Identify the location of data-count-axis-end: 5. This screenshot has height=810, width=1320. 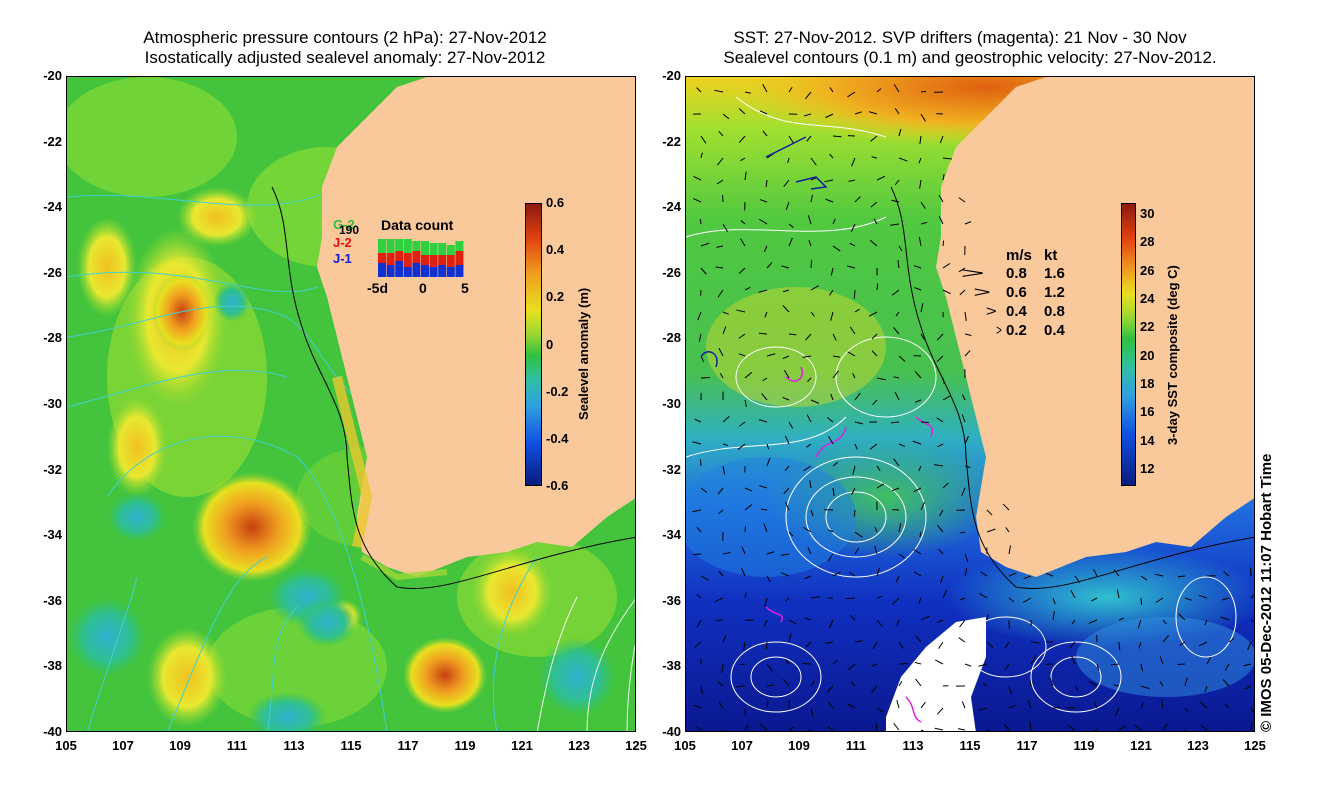
(465, 288).